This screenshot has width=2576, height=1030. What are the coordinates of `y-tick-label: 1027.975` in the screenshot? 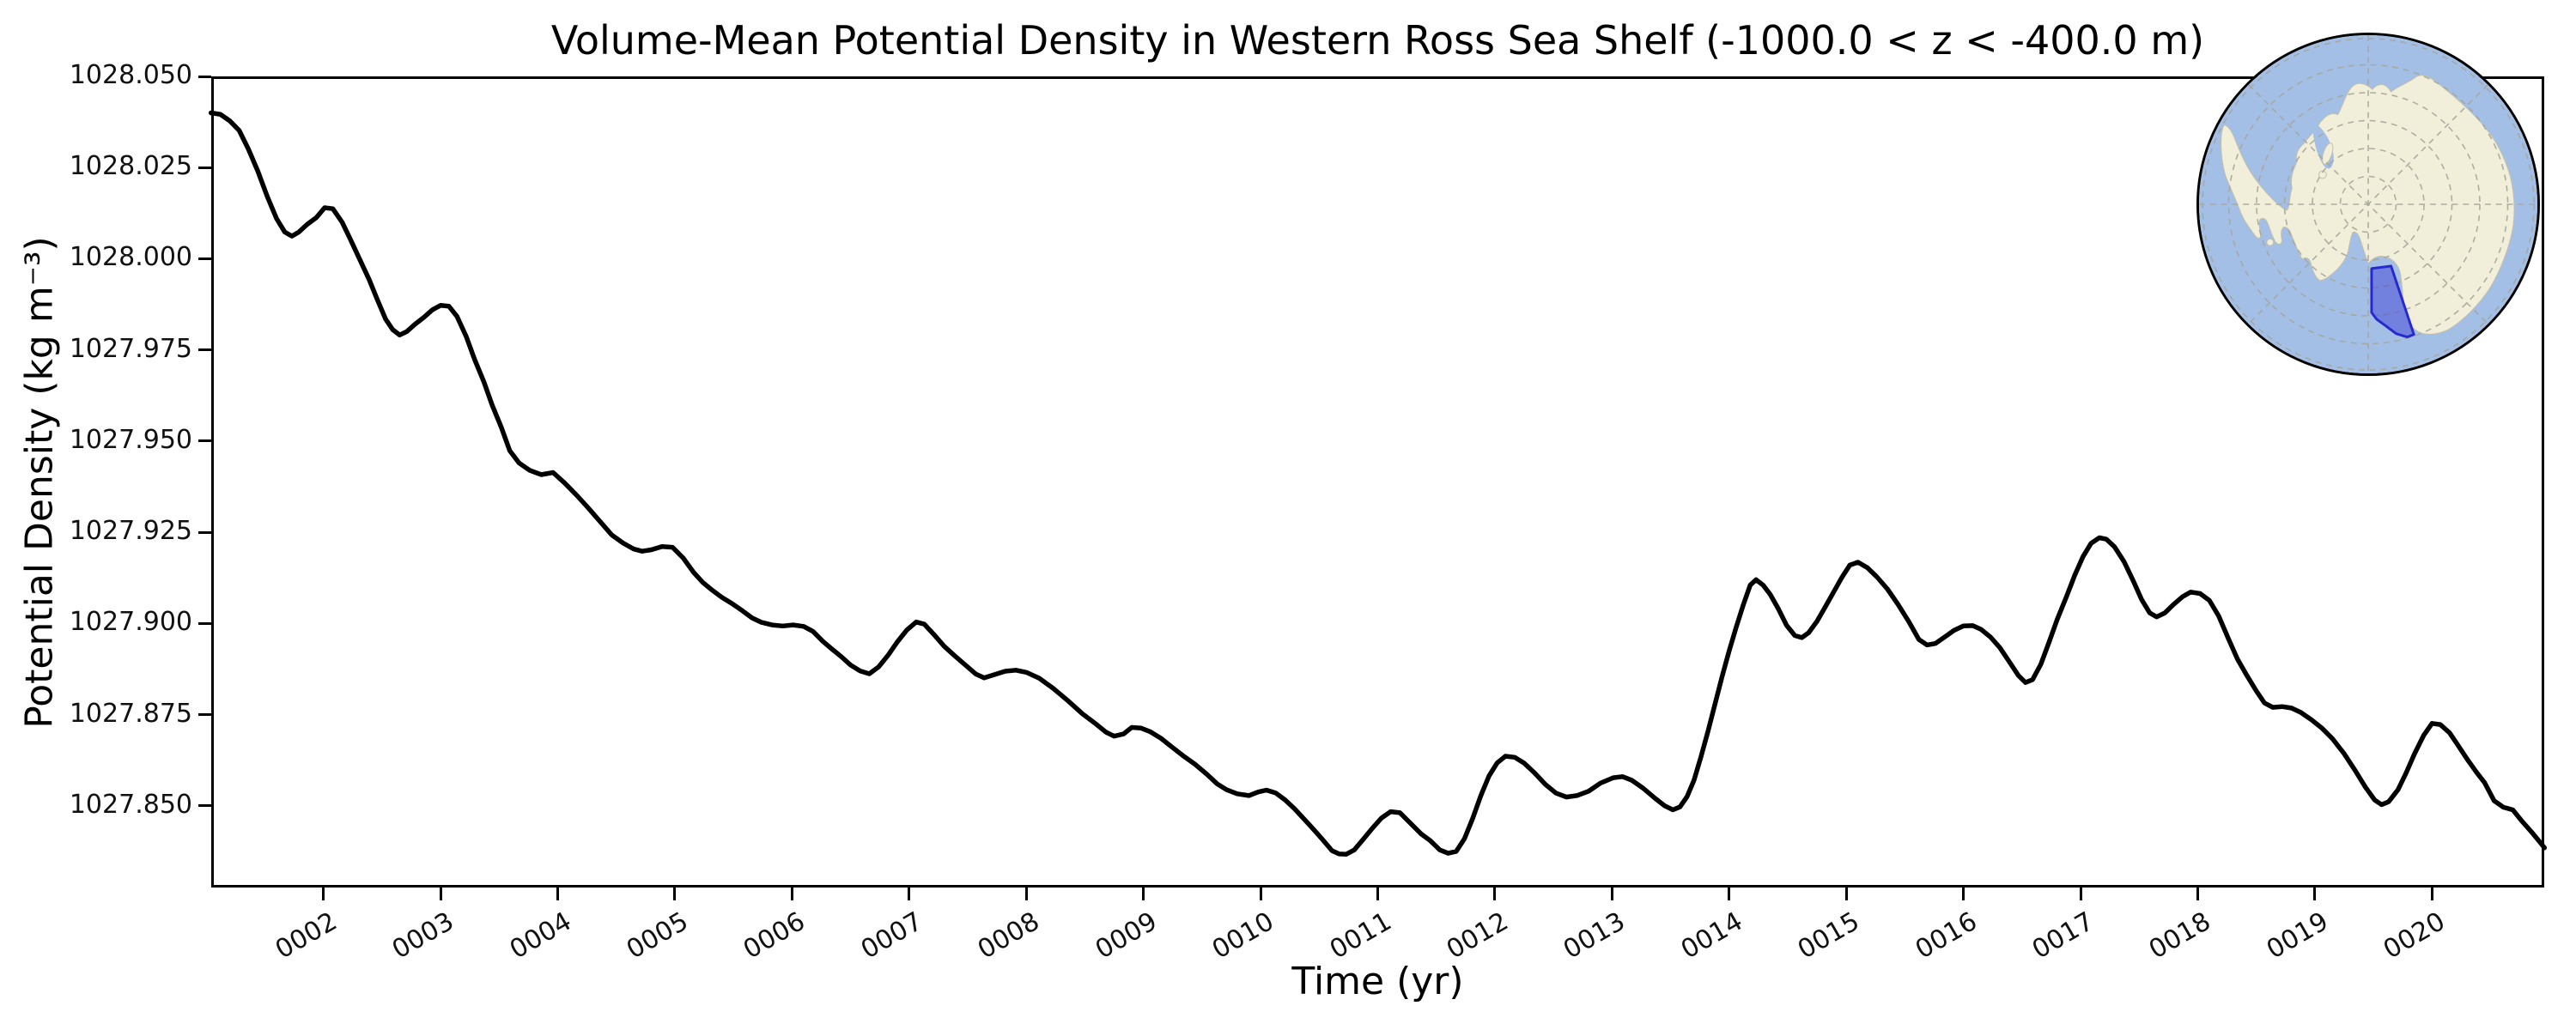 It's located at (130, 348).